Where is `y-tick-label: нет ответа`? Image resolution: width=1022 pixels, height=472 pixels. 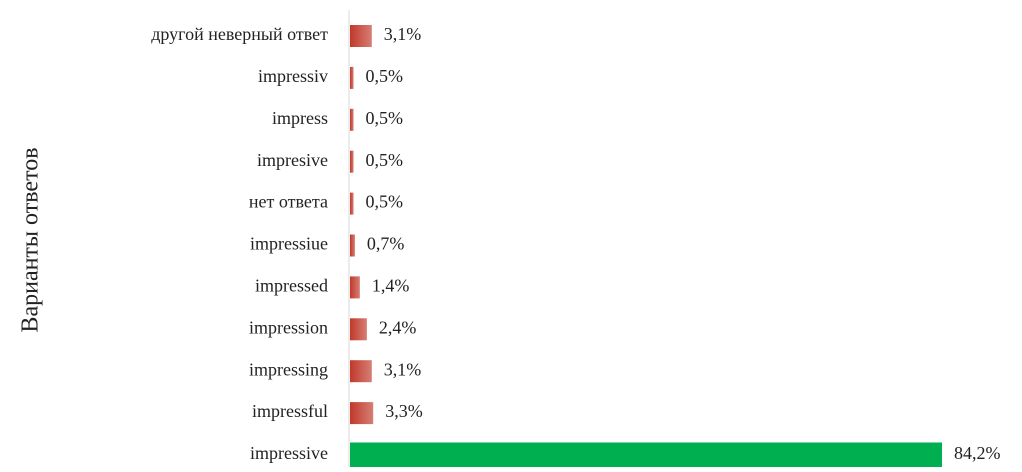
y-tick-label: нет ответа is located at coordinates (288, 202).